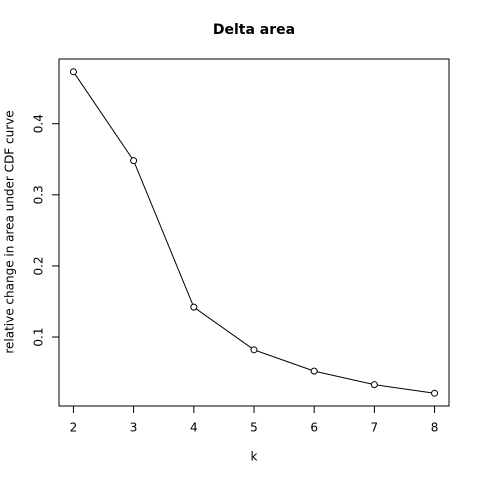 Image resolution: width=480 pixels, height=480 pixels. Describe the element at coordinates (10, 231) in the screenshot. I see `y-axis-label: relative change in area under CDF curve` at that location.